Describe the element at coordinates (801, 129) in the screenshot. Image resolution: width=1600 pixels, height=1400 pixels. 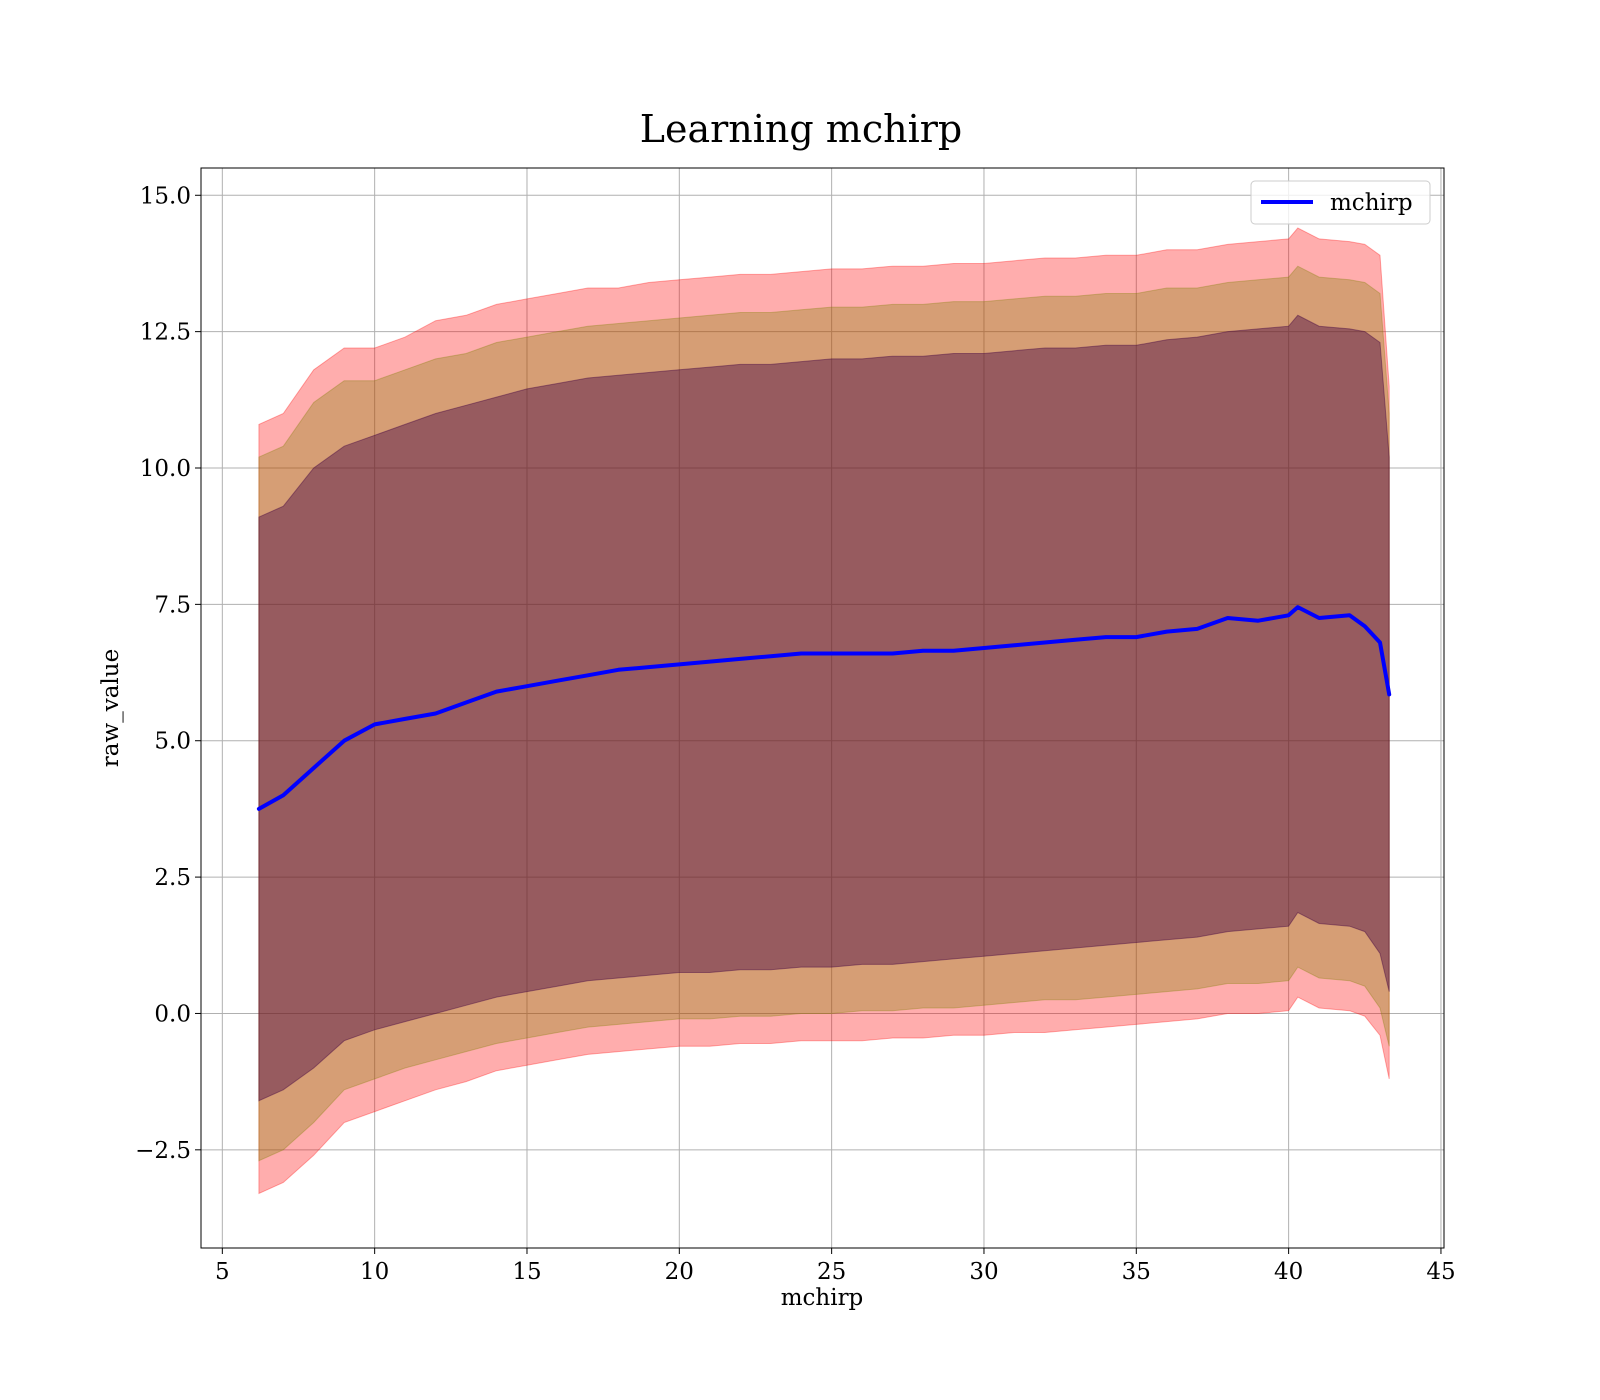
I see `chart-title: Learning mchirp` at that location.